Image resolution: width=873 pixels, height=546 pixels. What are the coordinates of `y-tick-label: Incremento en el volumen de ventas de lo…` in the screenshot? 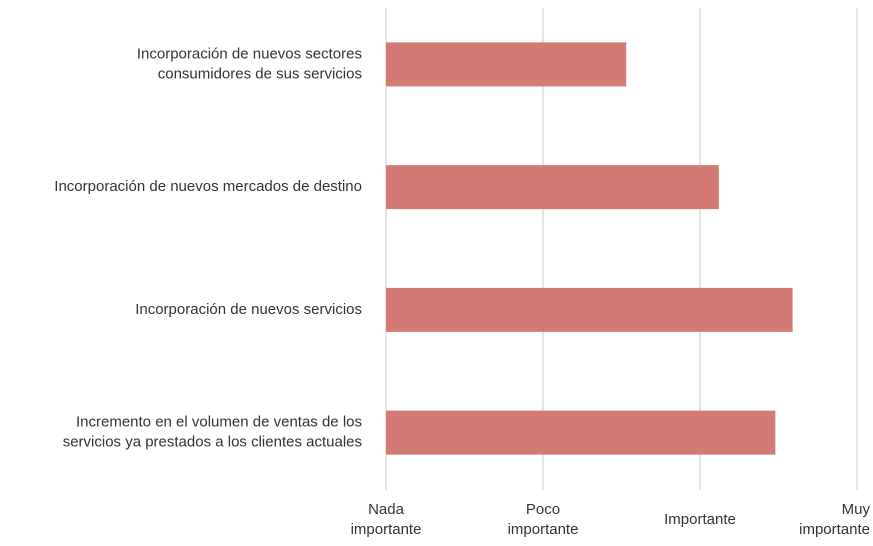 It's located at (212, 432).